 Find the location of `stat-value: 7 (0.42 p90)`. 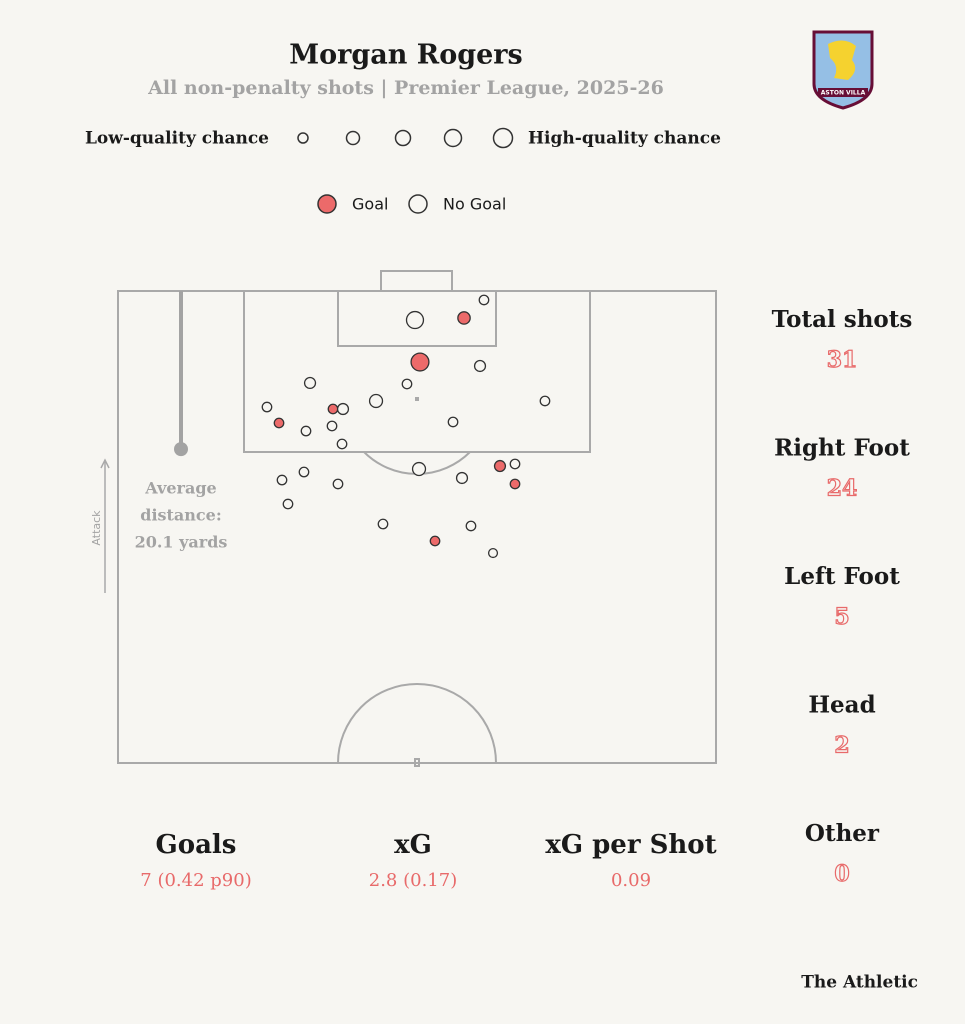

stat-value: 7 (0.42 p90) is located at coordinates (195, 880).